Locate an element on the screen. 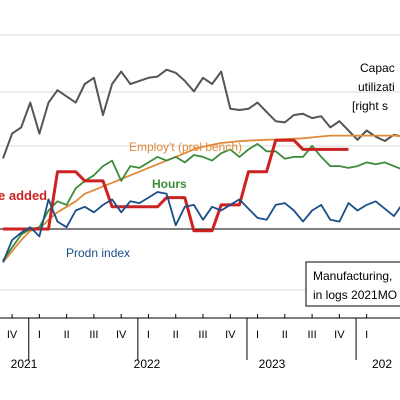  capacity-label-3: [right s is located at coordinates (370, 106).